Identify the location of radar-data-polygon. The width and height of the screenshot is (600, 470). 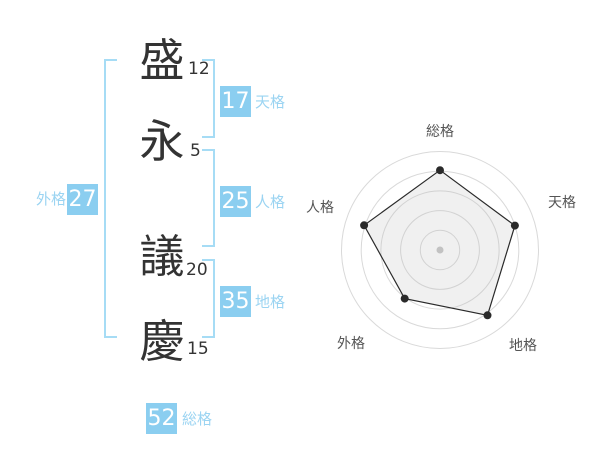
(439, 242).